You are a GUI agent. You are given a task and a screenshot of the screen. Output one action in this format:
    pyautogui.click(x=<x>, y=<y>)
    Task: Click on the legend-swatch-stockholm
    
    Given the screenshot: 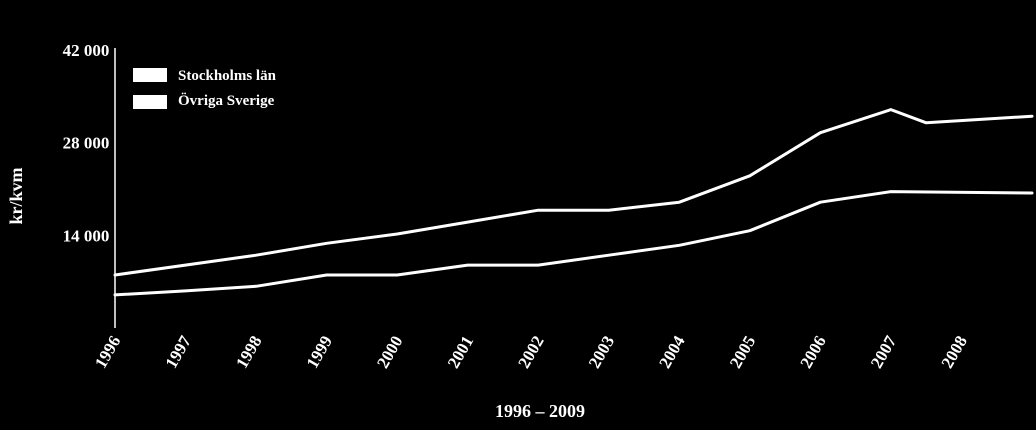 What is the action you would take?
    pyautogui.click(x=150, y=75)
    